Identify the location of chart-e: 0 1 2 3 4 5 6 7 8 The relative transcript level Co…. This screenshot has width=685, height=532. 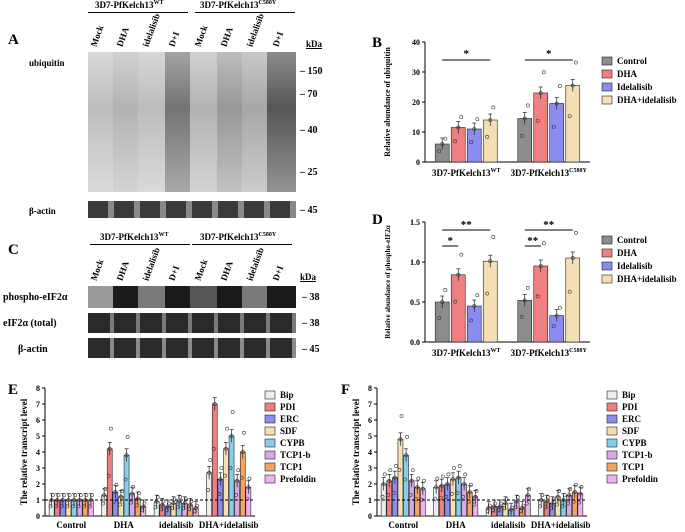
(168, 457).